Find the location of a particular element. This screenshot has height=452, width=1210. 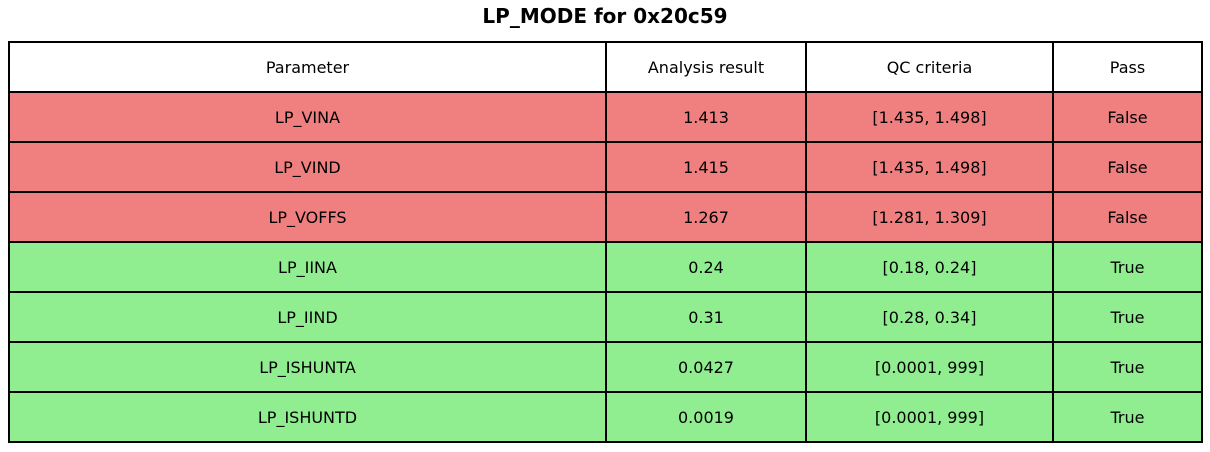

col-header-pass: Pass is located at coordinates (1127, 67).